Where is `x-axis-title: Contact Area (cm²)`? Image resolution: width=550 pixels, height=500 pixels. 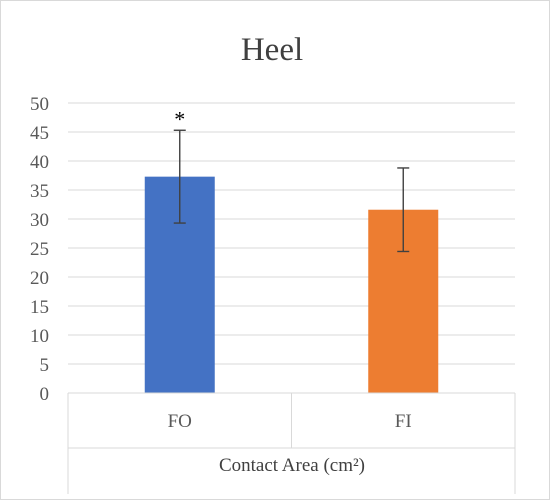
x-axis-title: Contact Area (cm²) is located at coordinates (292, 465).